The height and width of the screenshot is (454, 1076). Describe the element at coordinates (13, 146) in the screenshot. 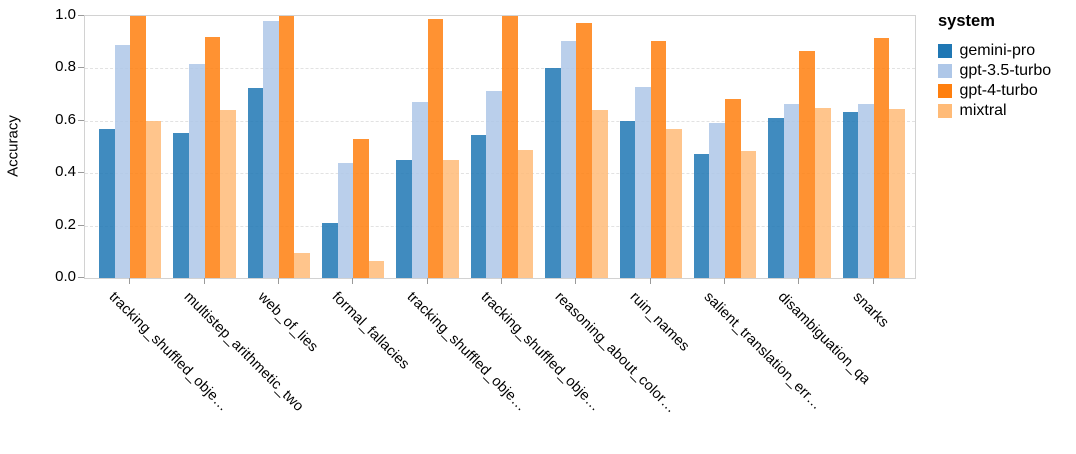

I see `y-axis-title: Accuracy` at that location.